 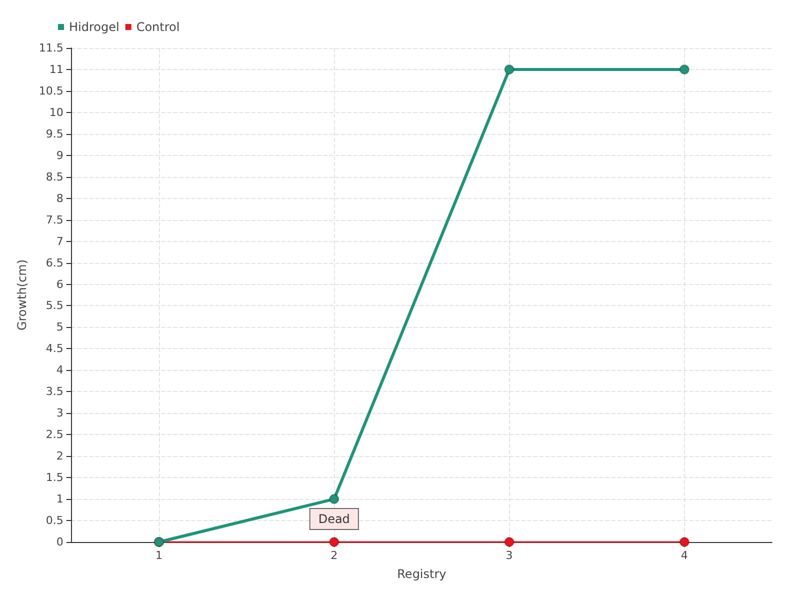 What do you see at coordinates (60, 499) in the screenshot?
I see `y-tick-label: 1` at bounding box center [60, 499].